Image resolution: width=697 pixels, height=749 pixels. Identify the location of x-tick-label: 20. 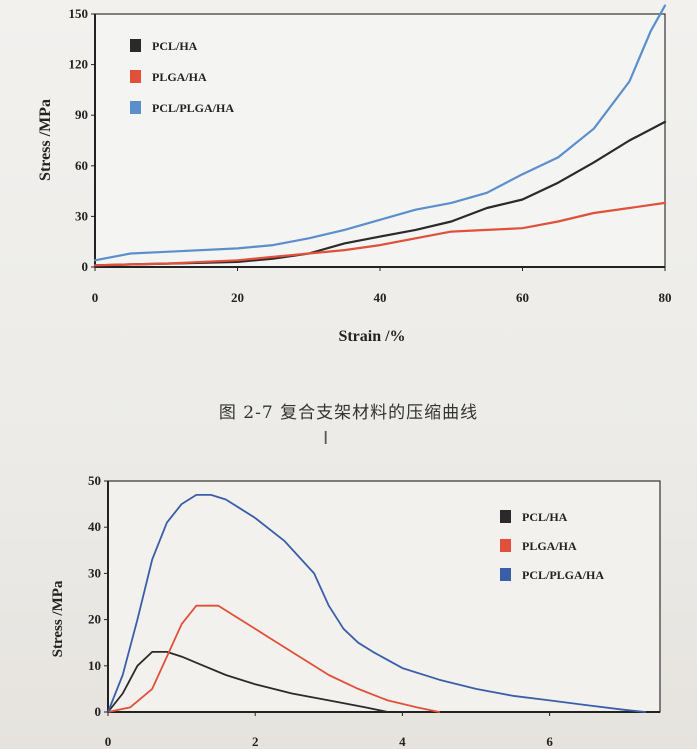
(237, 297).